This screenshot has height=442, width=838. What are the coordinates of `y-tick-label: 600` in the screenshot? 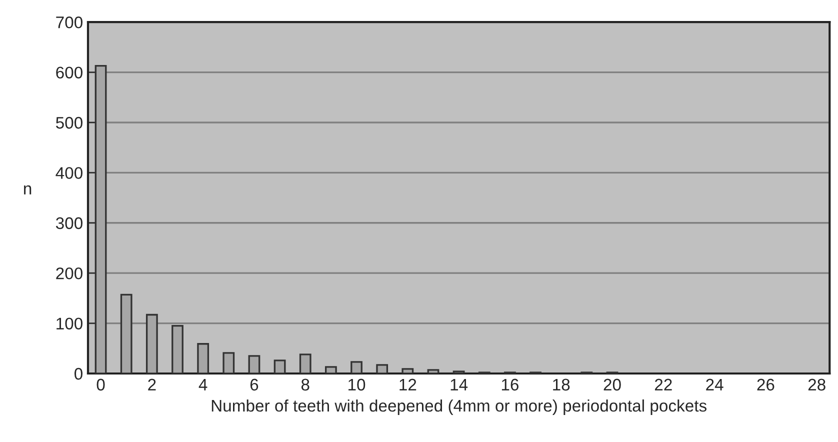 It's located at (69, 72).